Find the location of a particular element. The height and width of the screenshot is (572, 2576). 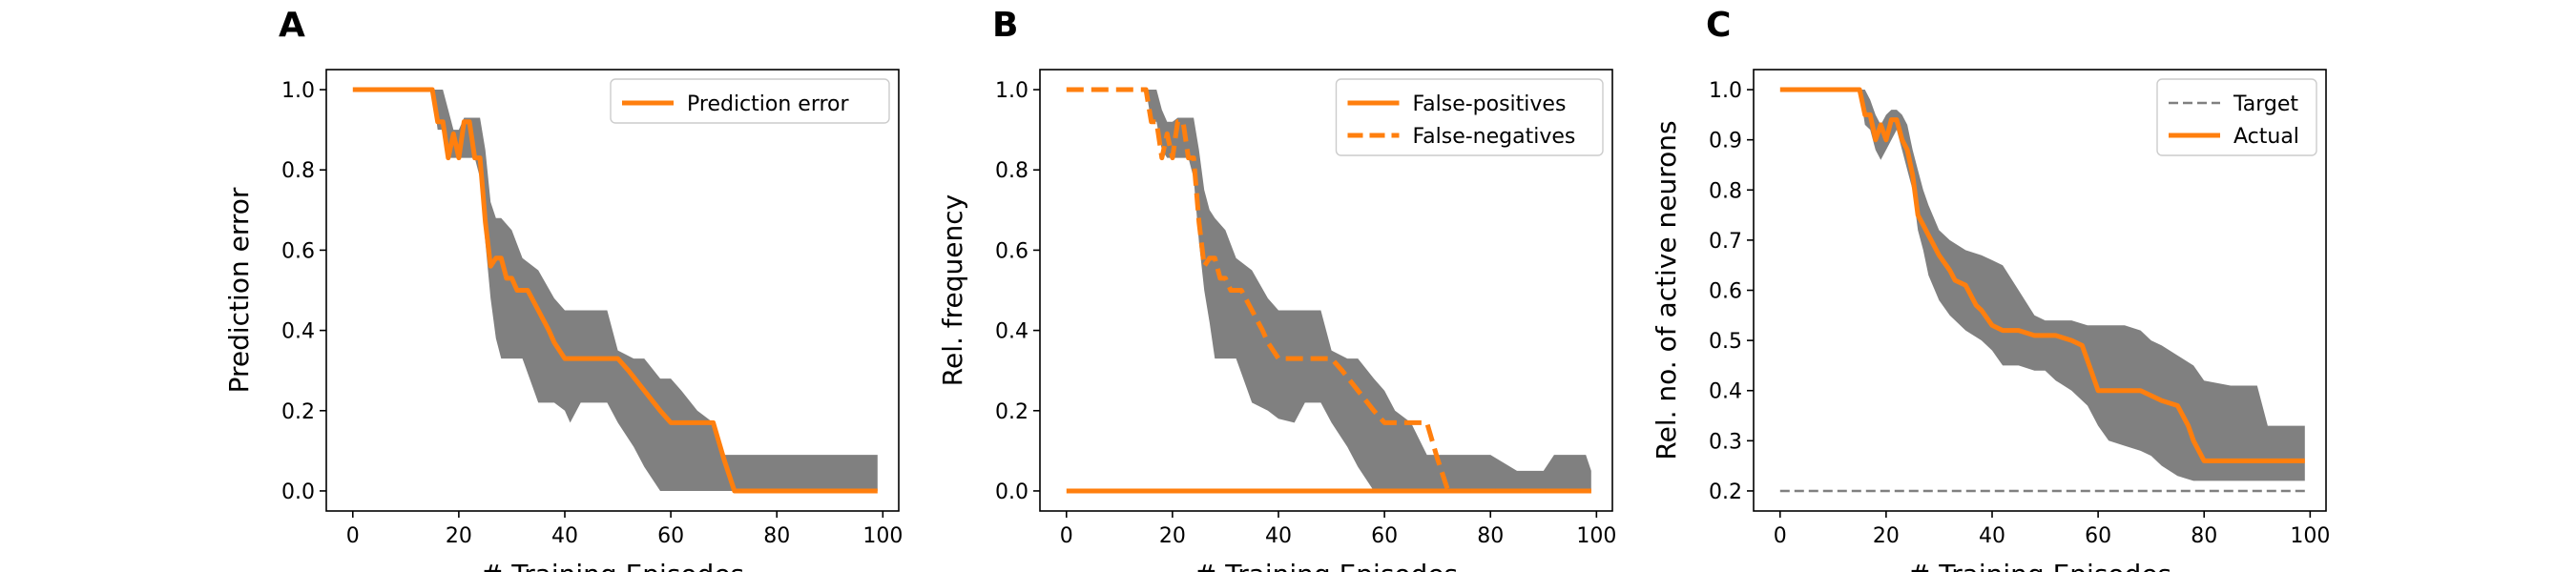

y-axis-label: Prediction error is located at coordinates (239, 290).